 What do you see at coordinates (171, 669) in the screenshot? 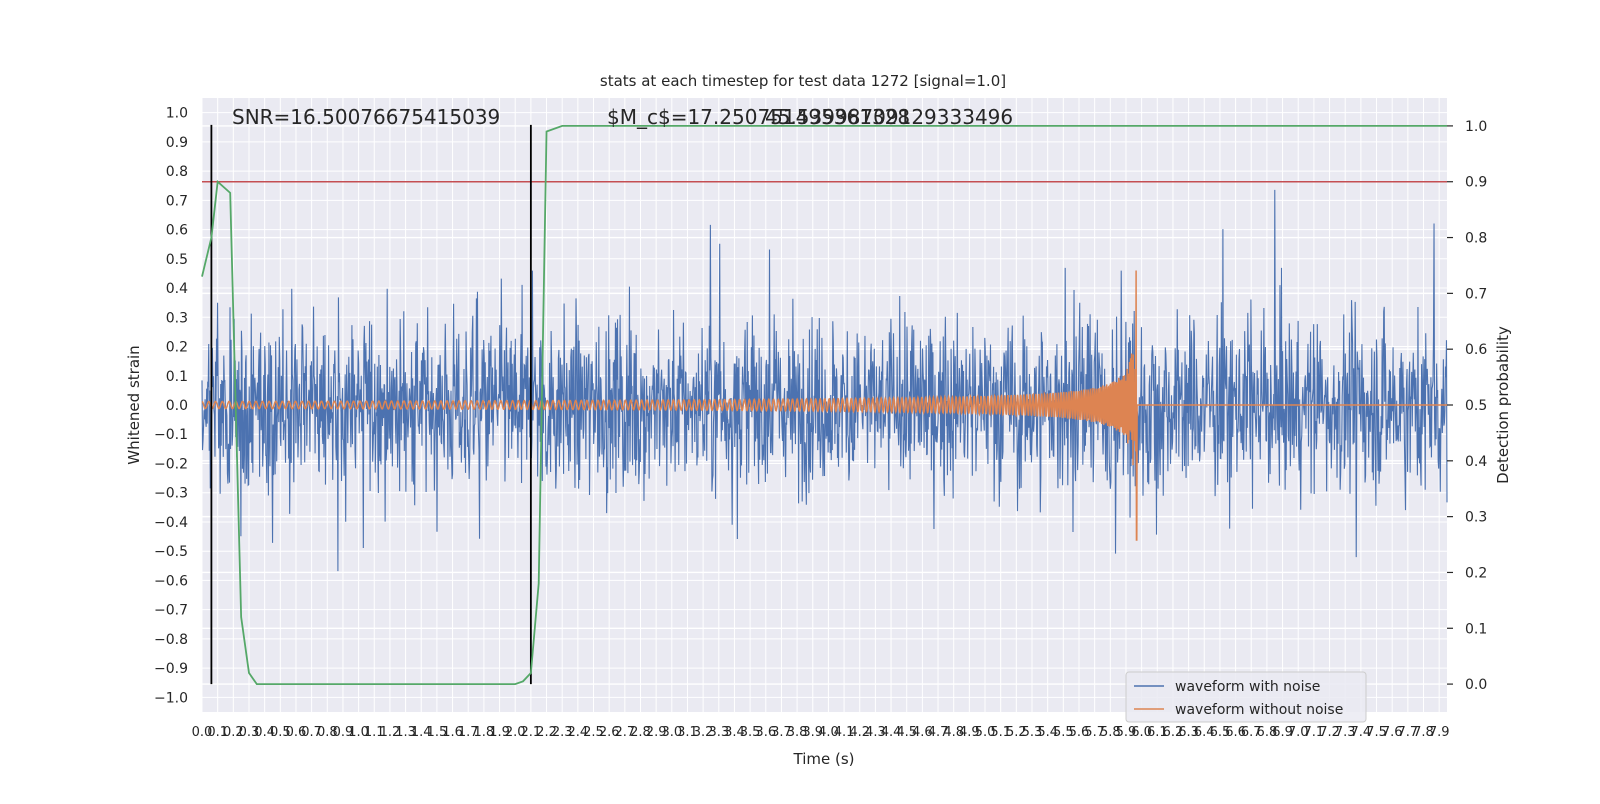
I see `y-tick-label: −0.9` at bounding box center [171, 669].